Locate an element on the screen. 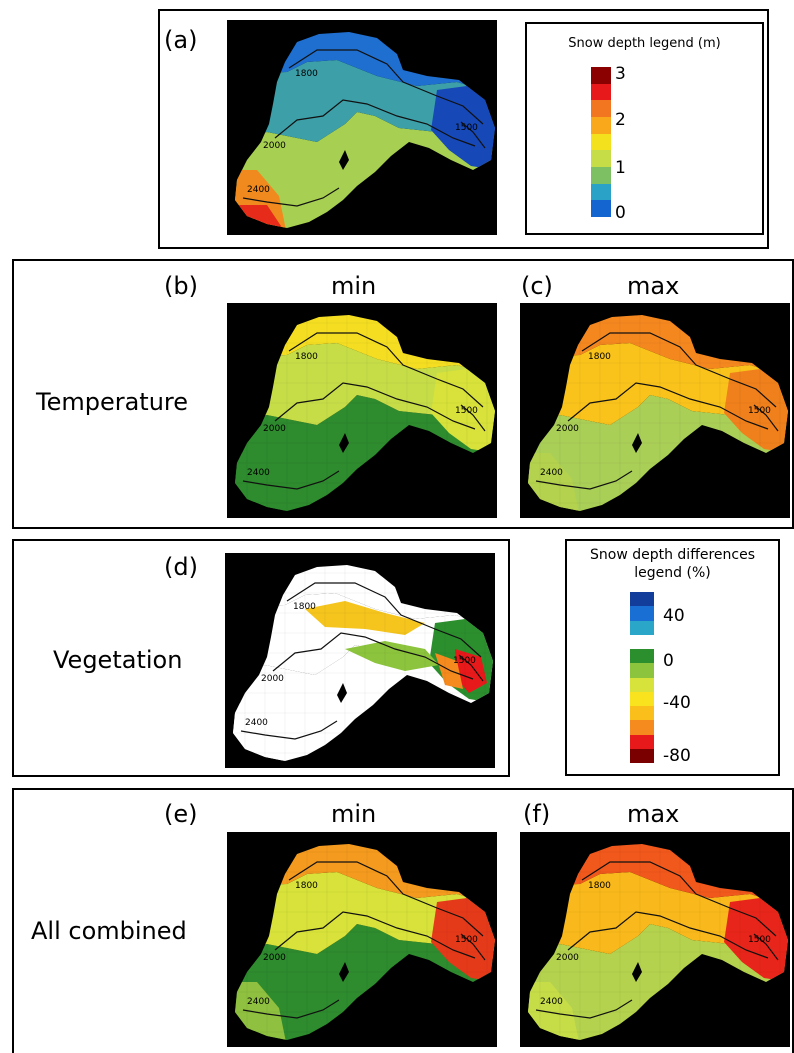 This screenshot has width=794, height=1053. panel-e-label: (e) is located at coordinates (181, 814).